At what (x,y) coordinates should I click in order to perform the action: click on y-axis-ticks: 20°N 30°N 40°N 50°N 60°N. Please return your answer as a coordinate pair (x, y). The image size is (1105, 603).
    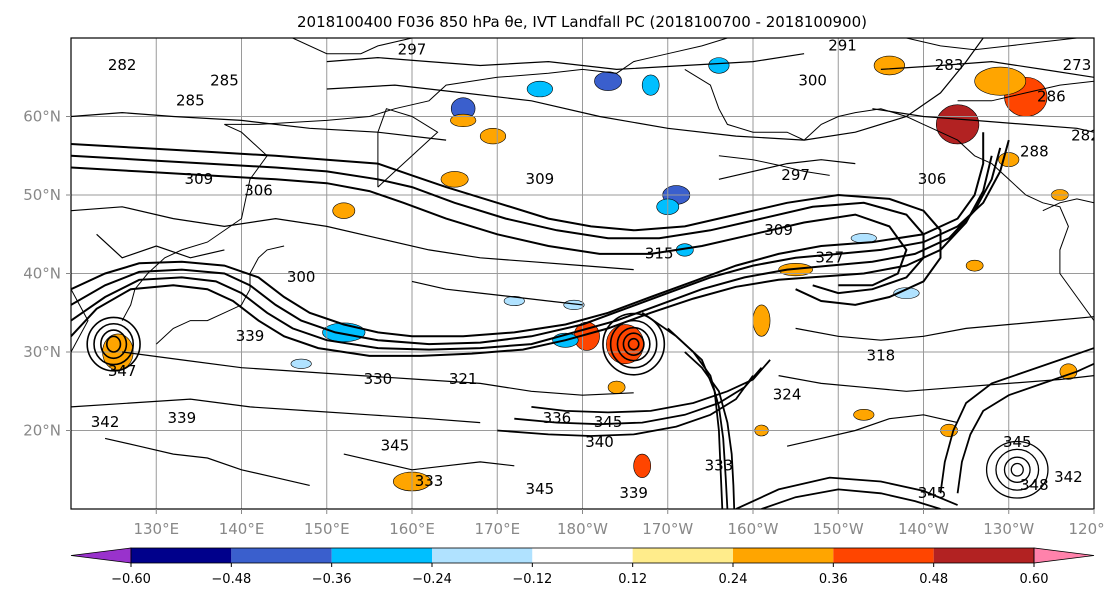
    Looking at the image, I should click on (47, 274).